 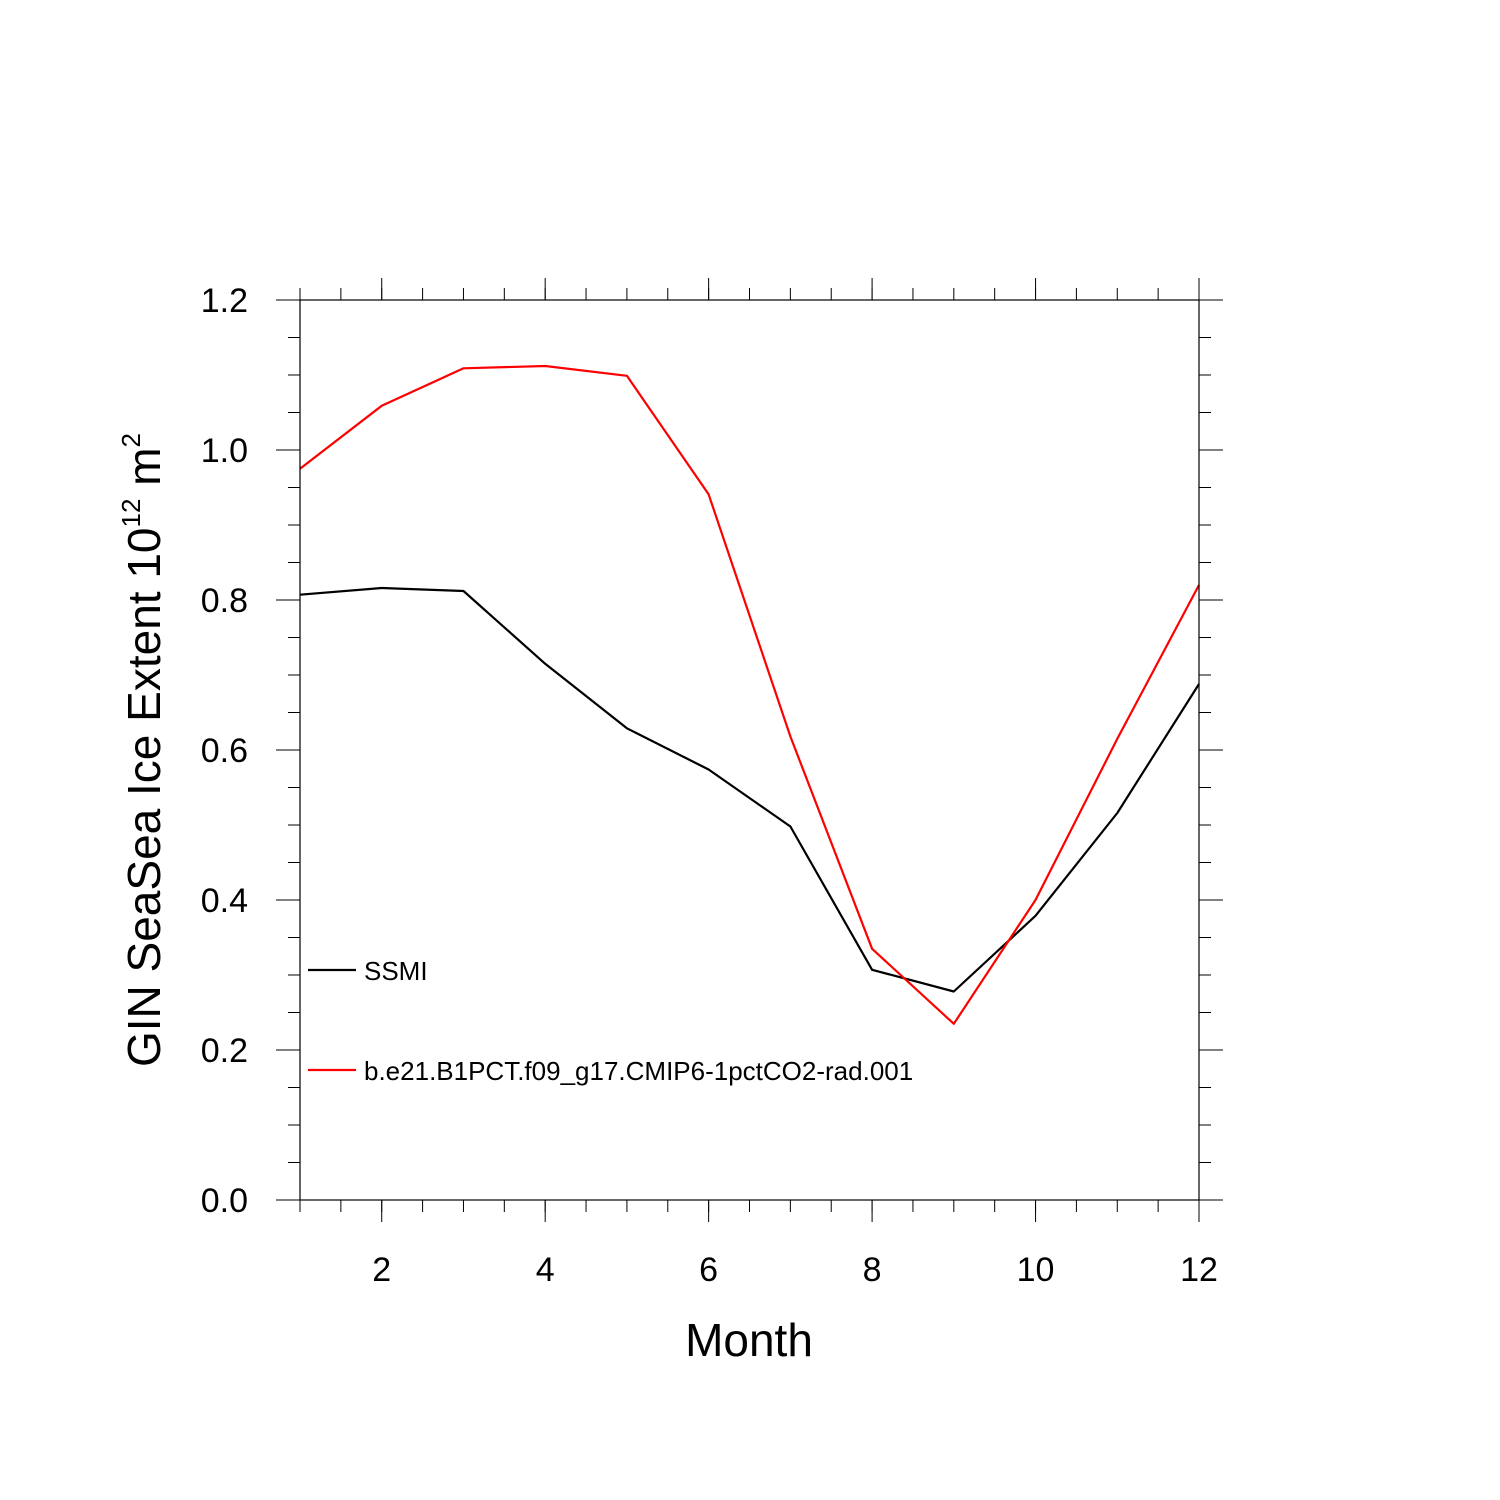 What do you see at coordinates (872, 1270) in the screenshot?
I see `x-tick-label: 8` at bounding box center [872, 1270].